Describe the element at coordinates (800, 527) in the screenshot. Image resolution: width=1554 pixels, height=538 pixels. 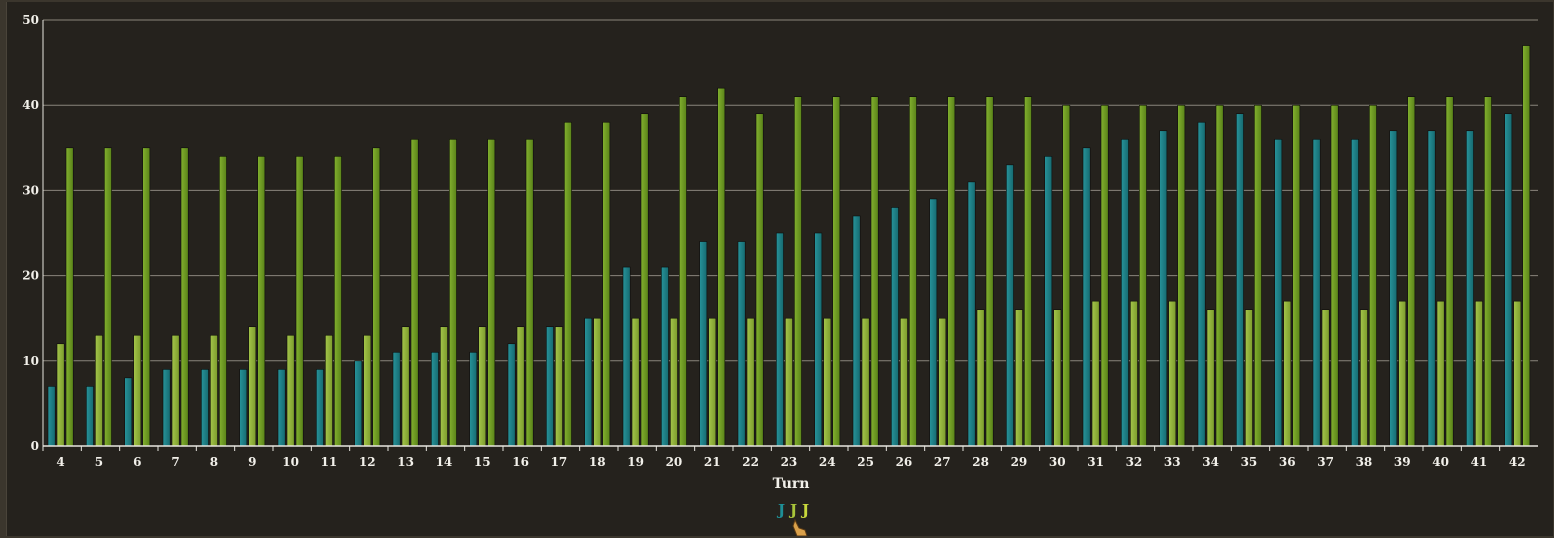
I see `hand-cursor-icon` at that location.